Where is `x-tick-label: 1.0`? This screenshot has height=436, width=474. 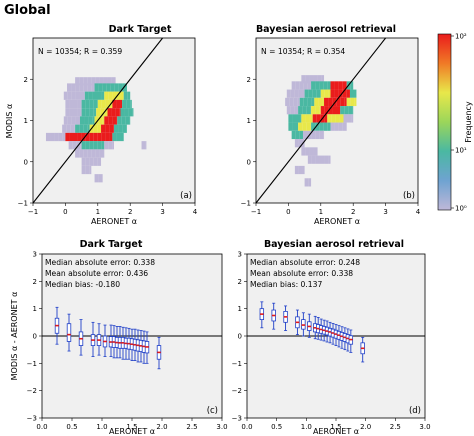 x-tick-label: 1.0 is located at coordinates (101, 427).